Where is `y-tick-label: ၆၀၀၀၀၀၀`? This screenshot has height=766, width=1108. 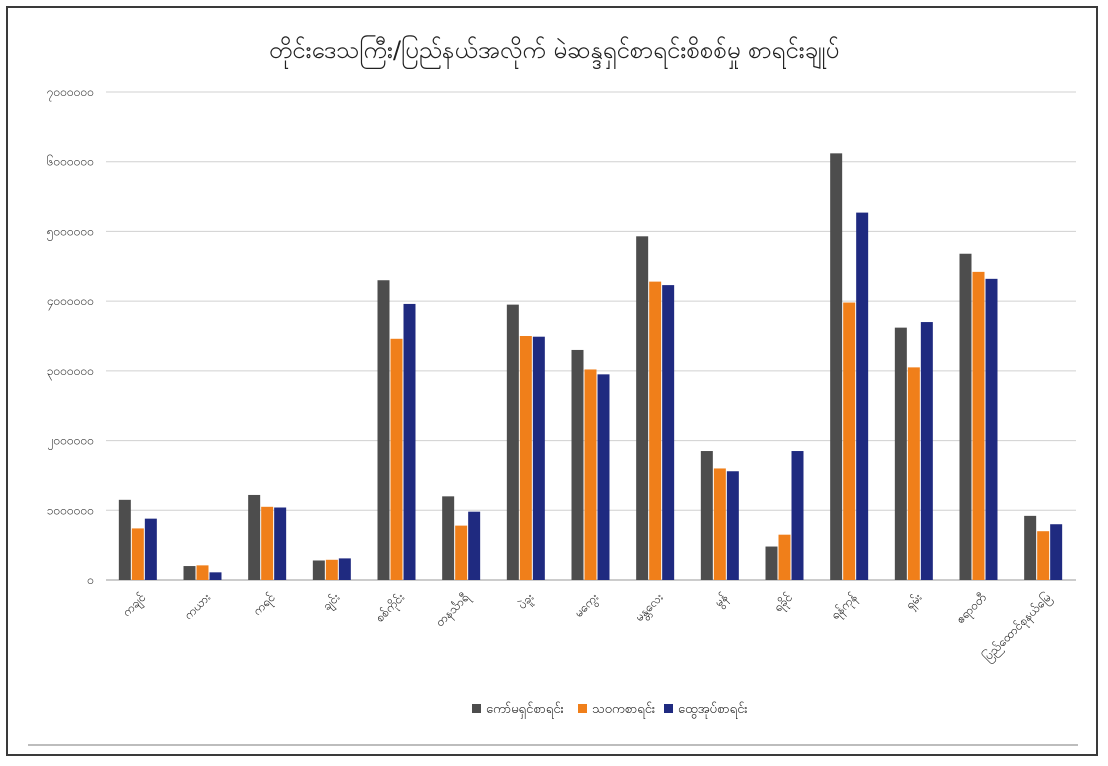 y-tick-label: ၆၀၀၀၀၀၀ is located at coordinates (70, 161).